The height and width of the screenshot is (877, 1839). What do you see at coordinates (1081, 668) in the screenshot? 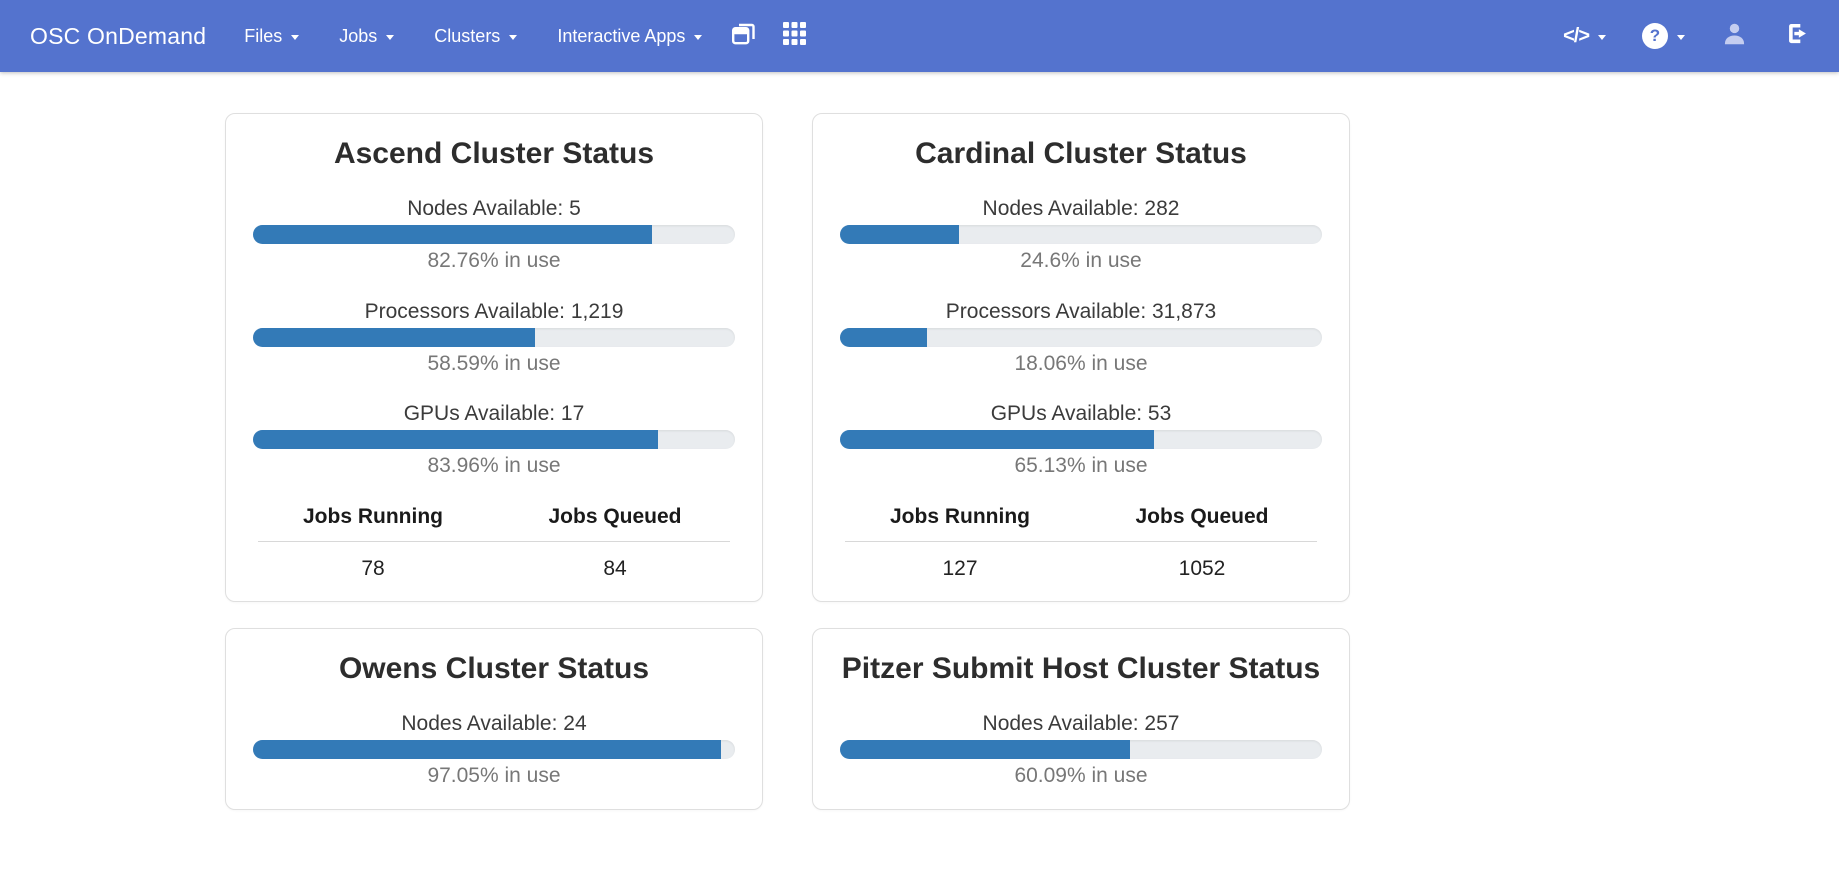
I see `card-title: Pitzer Submit Host Cluster Status` at bounding box center [1081, 668].